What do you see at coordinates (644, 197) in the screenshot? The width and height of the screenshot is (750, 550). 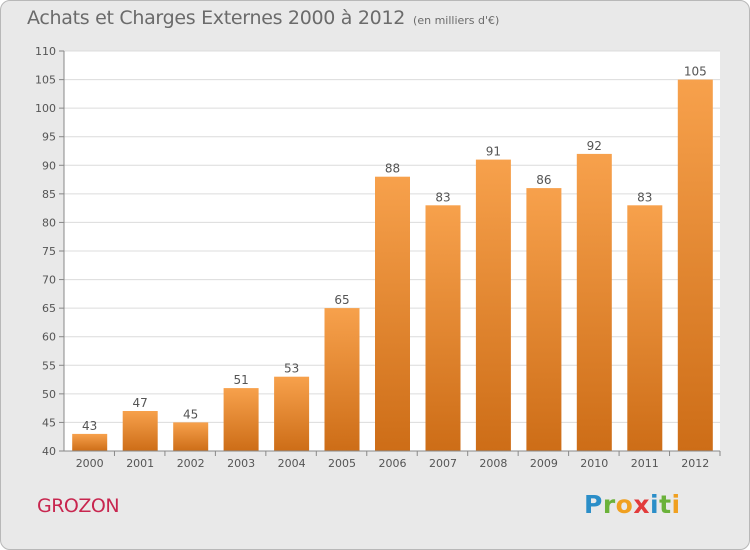 I see `data-label-2011: 83` at bounding box center [644, 197].